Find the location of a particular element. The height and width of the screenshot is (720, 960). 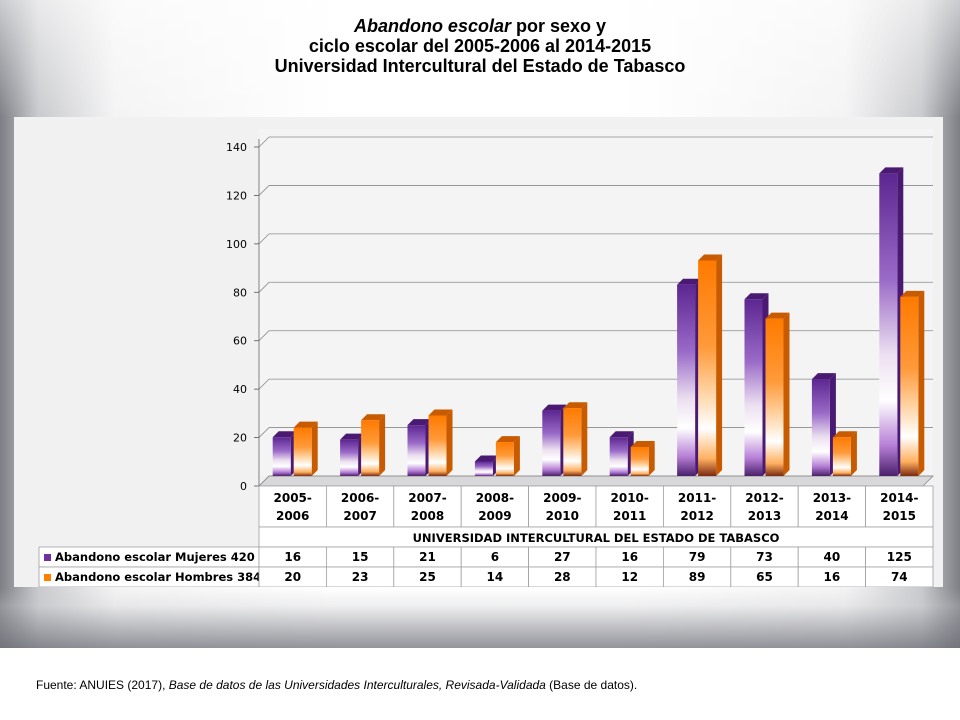

title-line-1: Abandono escolar por sexo y is located at coordinates (480, 26).